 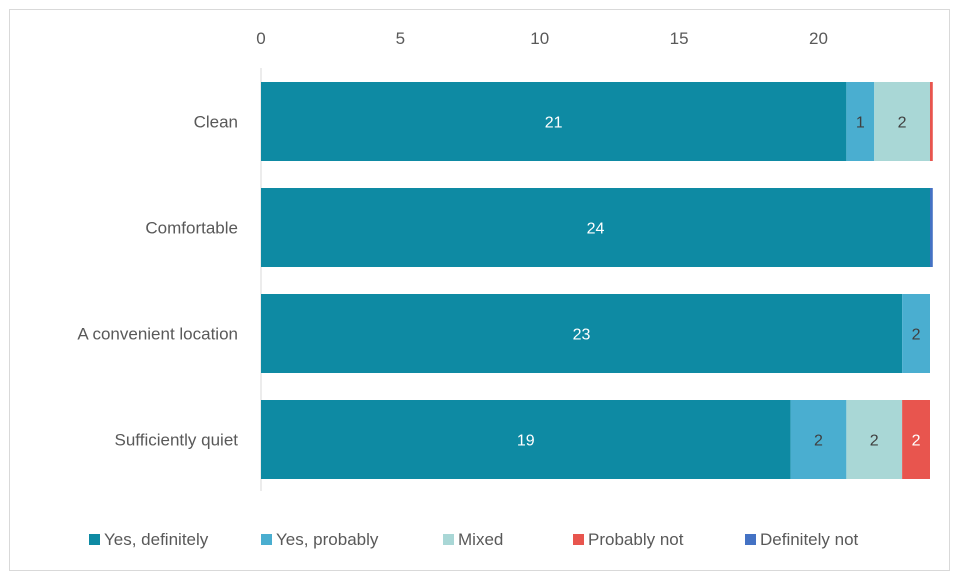 What do you see at coordinates (260, 38) in the screenshot?
I see `x-tick-label: 0` at bounding box center [260, 38].